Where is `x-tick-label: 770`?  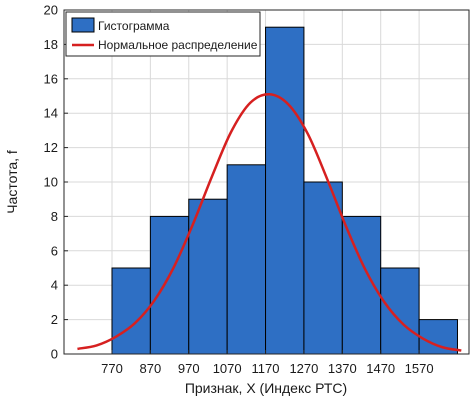
x-tick-label: 770 is located at coordinates (112, 368).